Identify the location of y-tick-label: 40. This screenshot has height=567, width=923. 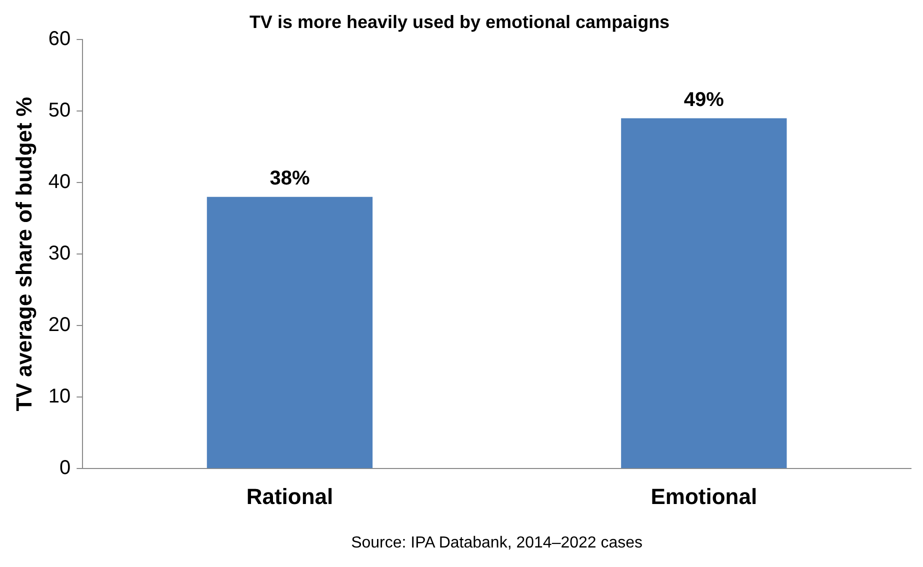
(59, 182).